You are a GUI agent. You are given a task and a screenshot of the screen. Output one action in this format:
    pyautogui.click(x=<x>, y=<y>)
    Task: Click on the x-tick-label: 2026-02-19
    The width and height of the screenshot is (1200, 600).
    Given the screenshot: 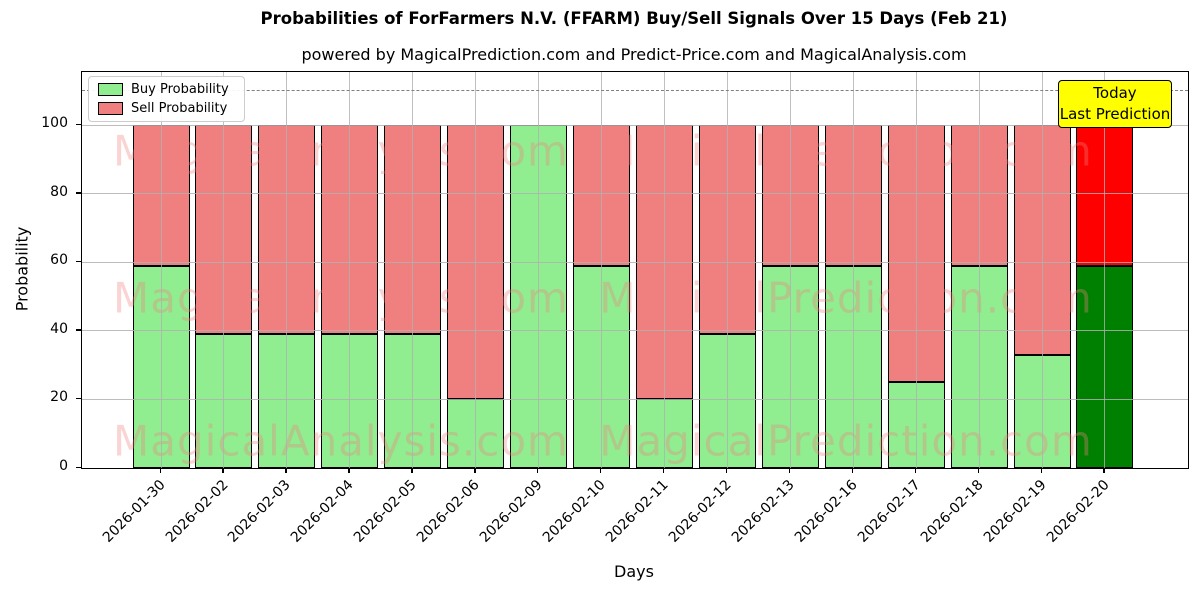 What is the action you would take?
    pyautogui.click(x=1015, y=511)
    